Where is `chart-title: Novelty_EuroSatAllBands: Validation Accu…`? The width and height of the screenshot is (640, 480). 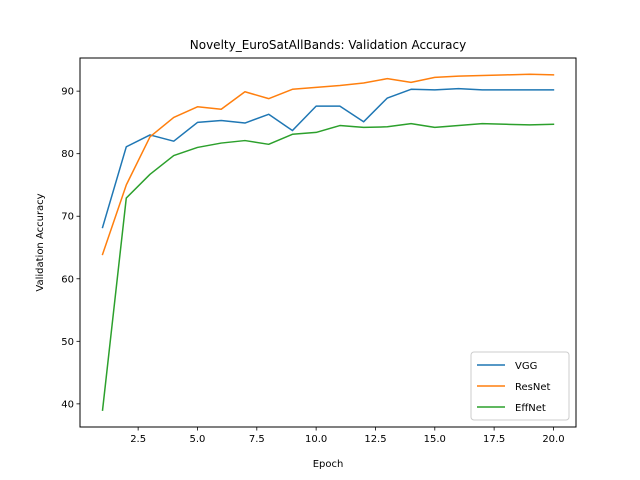
chart-title: Novelty_EuroSatAllBands: Validation Accu… is located at coordinates (328, 45).